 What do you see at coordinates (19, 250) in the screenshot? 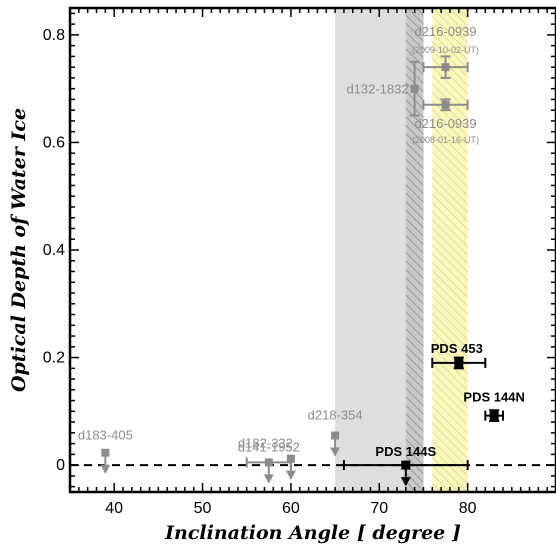
I see `y-axis-title: Optical Depth of Water Ice` at bounding box center [19, 250].